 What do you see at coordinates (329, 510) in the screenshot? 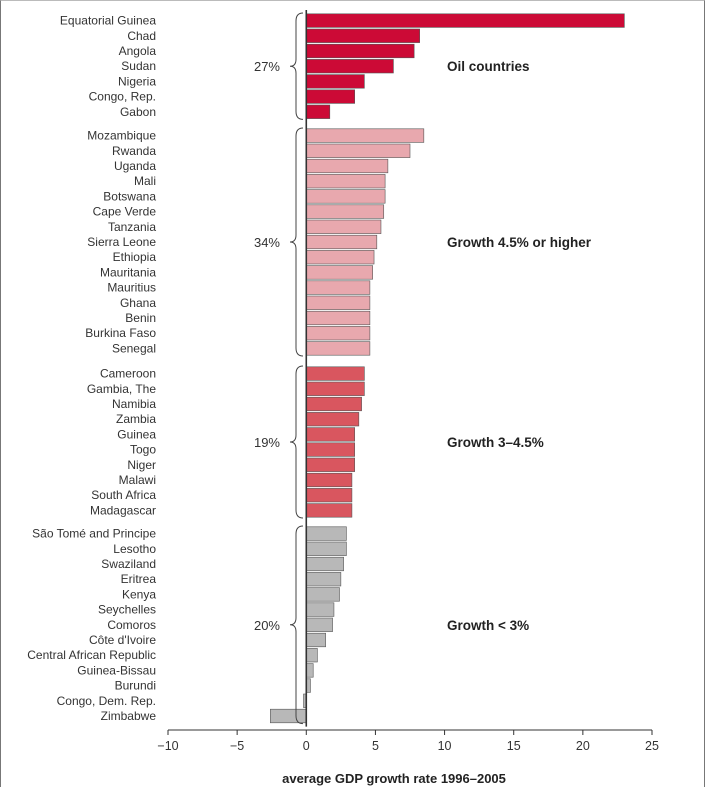
I see `bar-madagascar` at bounding box center [329, 510].